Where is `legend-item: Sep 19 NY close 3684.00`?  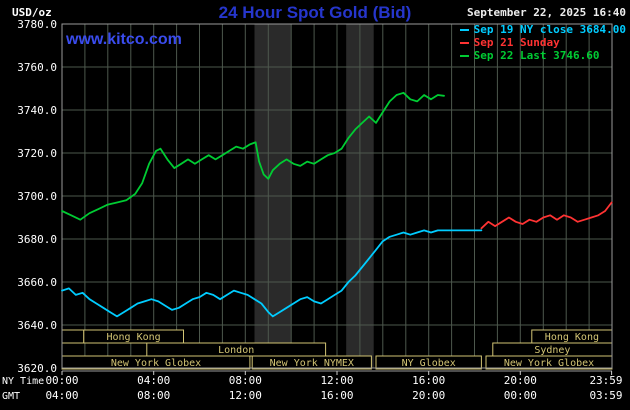
legend-item: Sep 19 NY close 3684.00 is located at coordinates (542, 29).